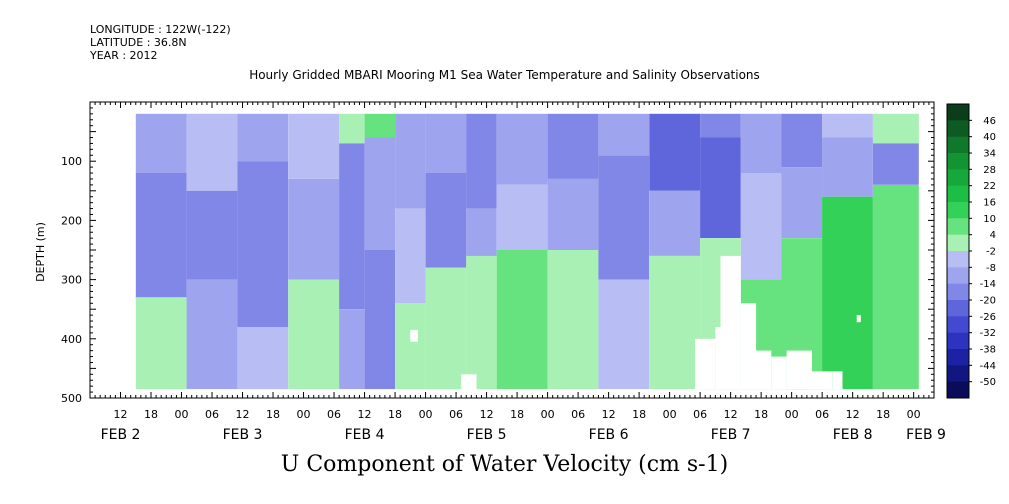 This screenshot has height=504, width=1009. I want to click on y-tick-label: 400, so click(71, 339).